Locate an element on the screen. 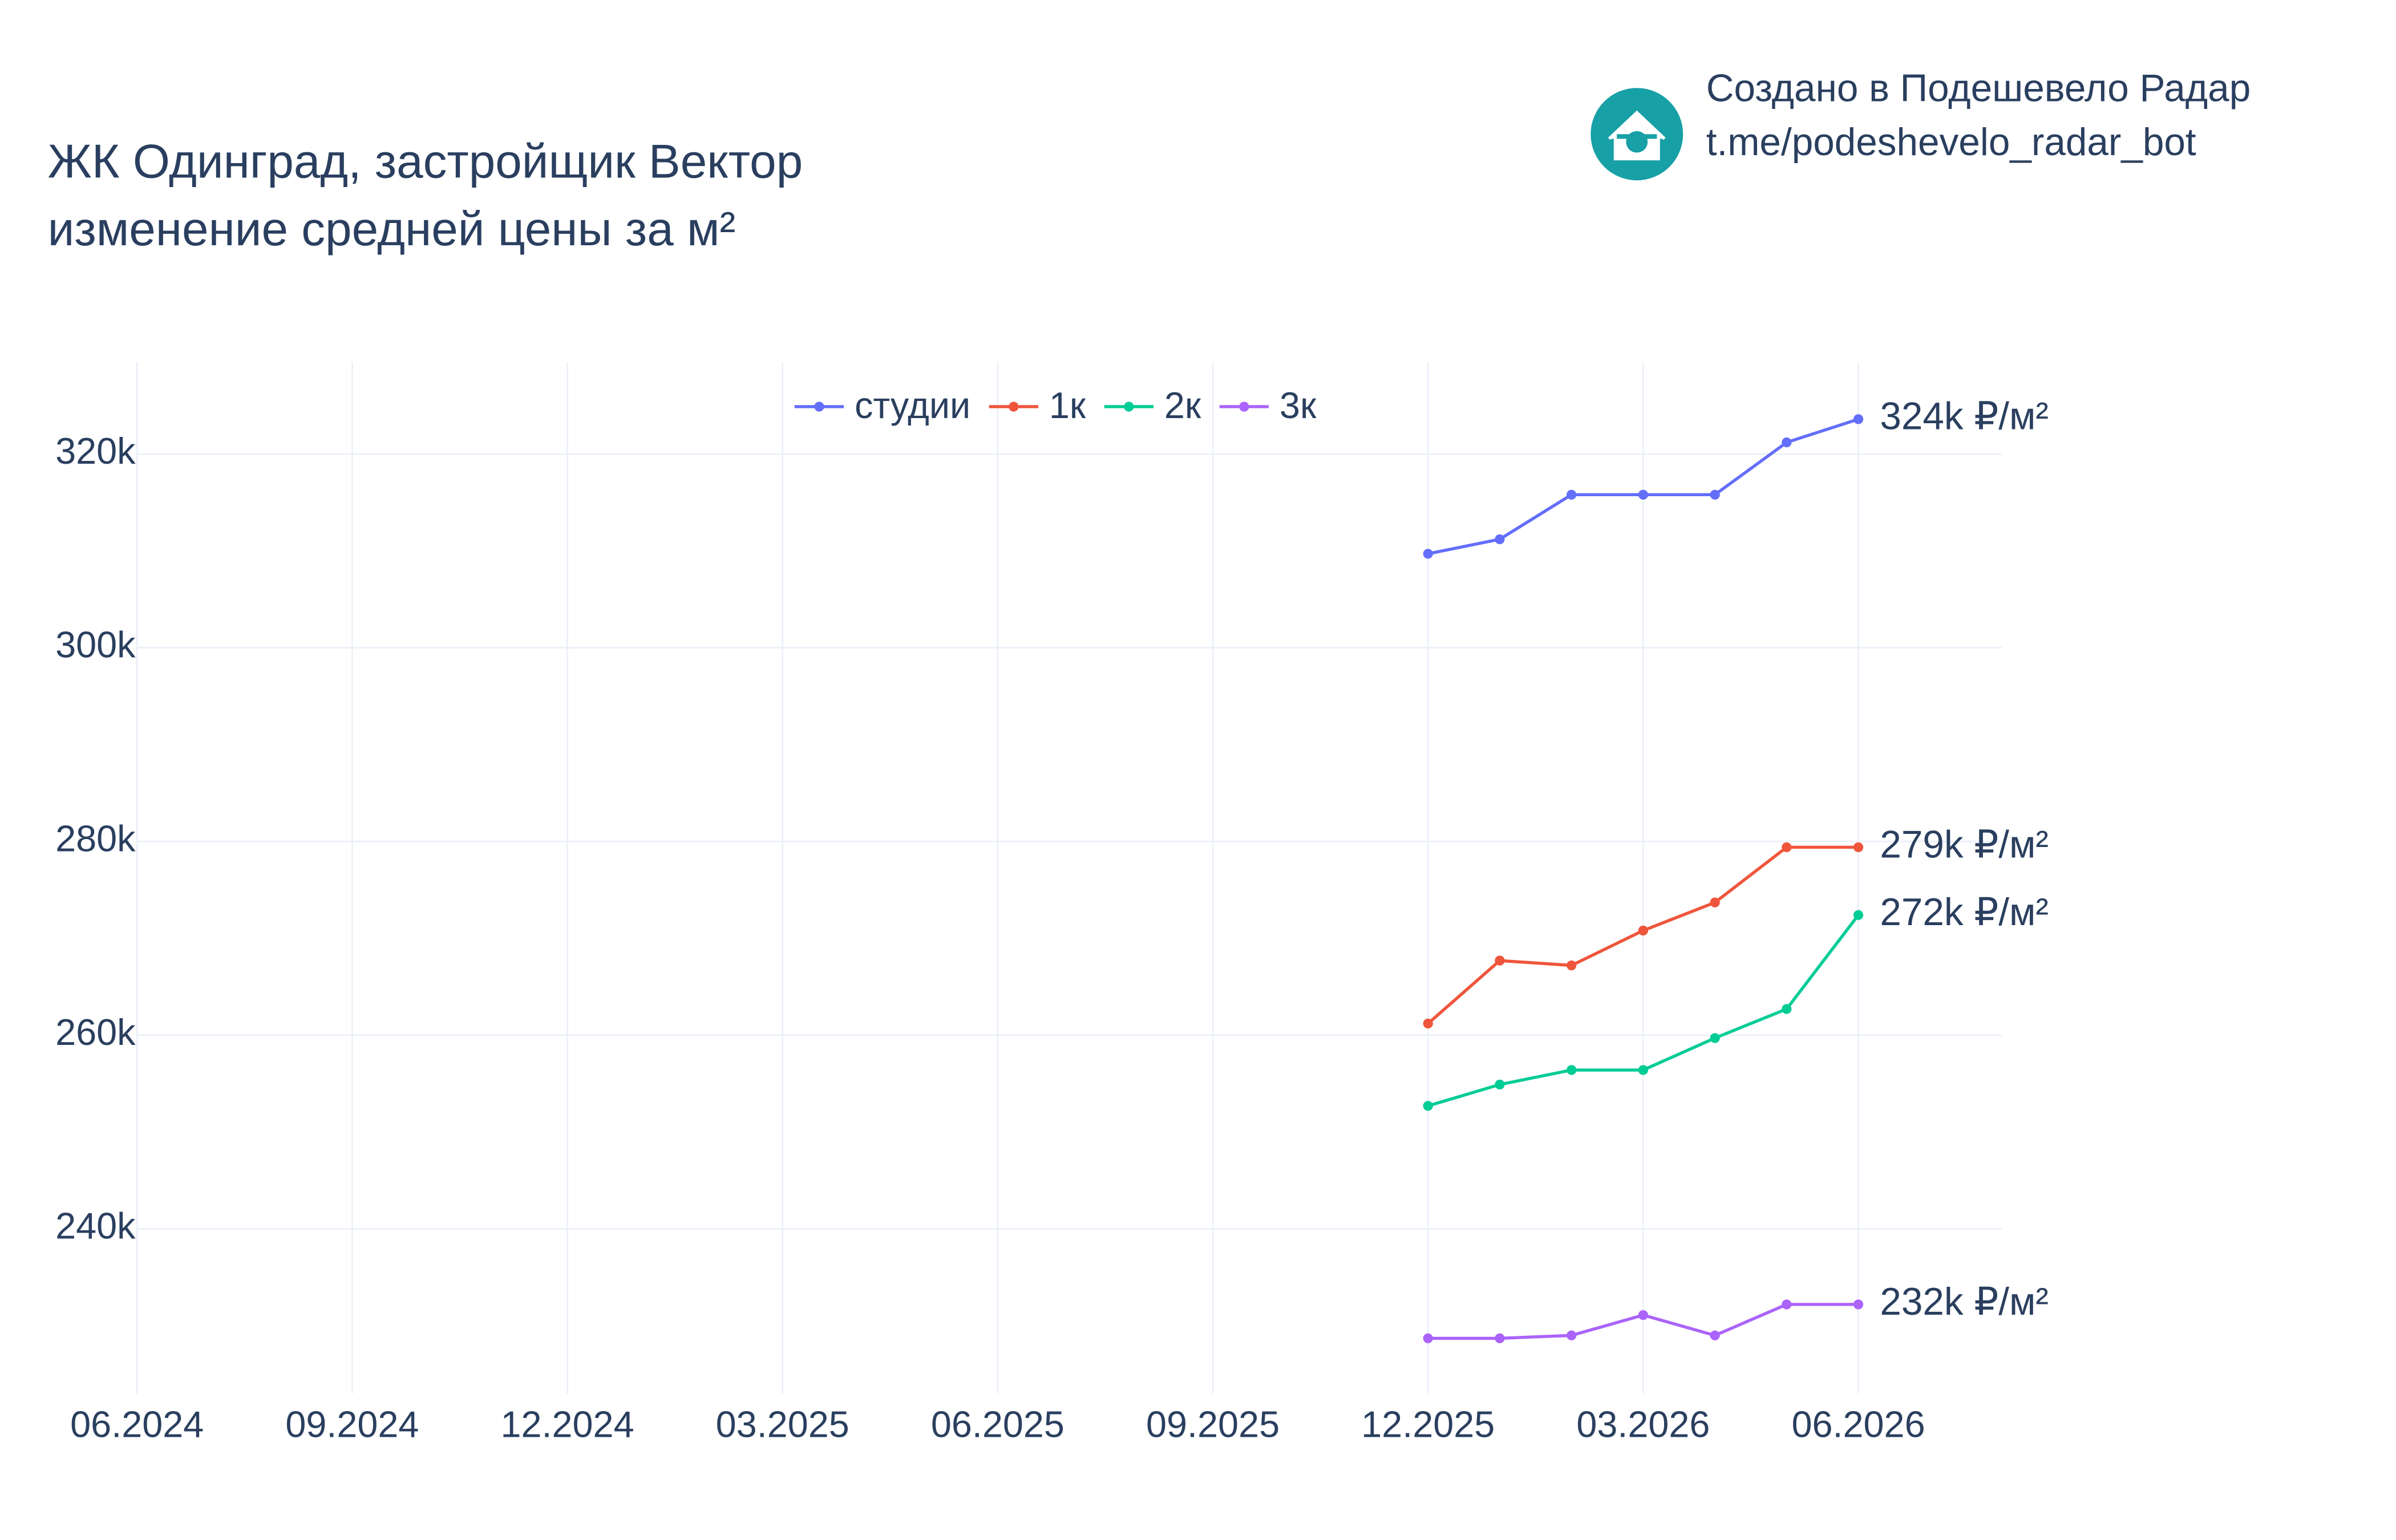  x-tick-label: 03.2025 is located at coordinates (782, 1425).